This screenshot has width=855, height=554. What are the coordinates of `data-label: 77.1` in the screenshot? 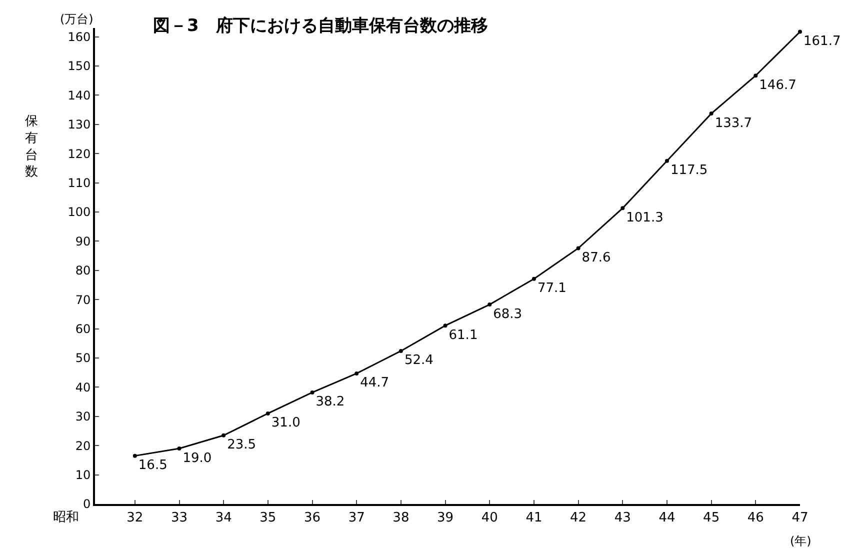 It's located at (551, 288).